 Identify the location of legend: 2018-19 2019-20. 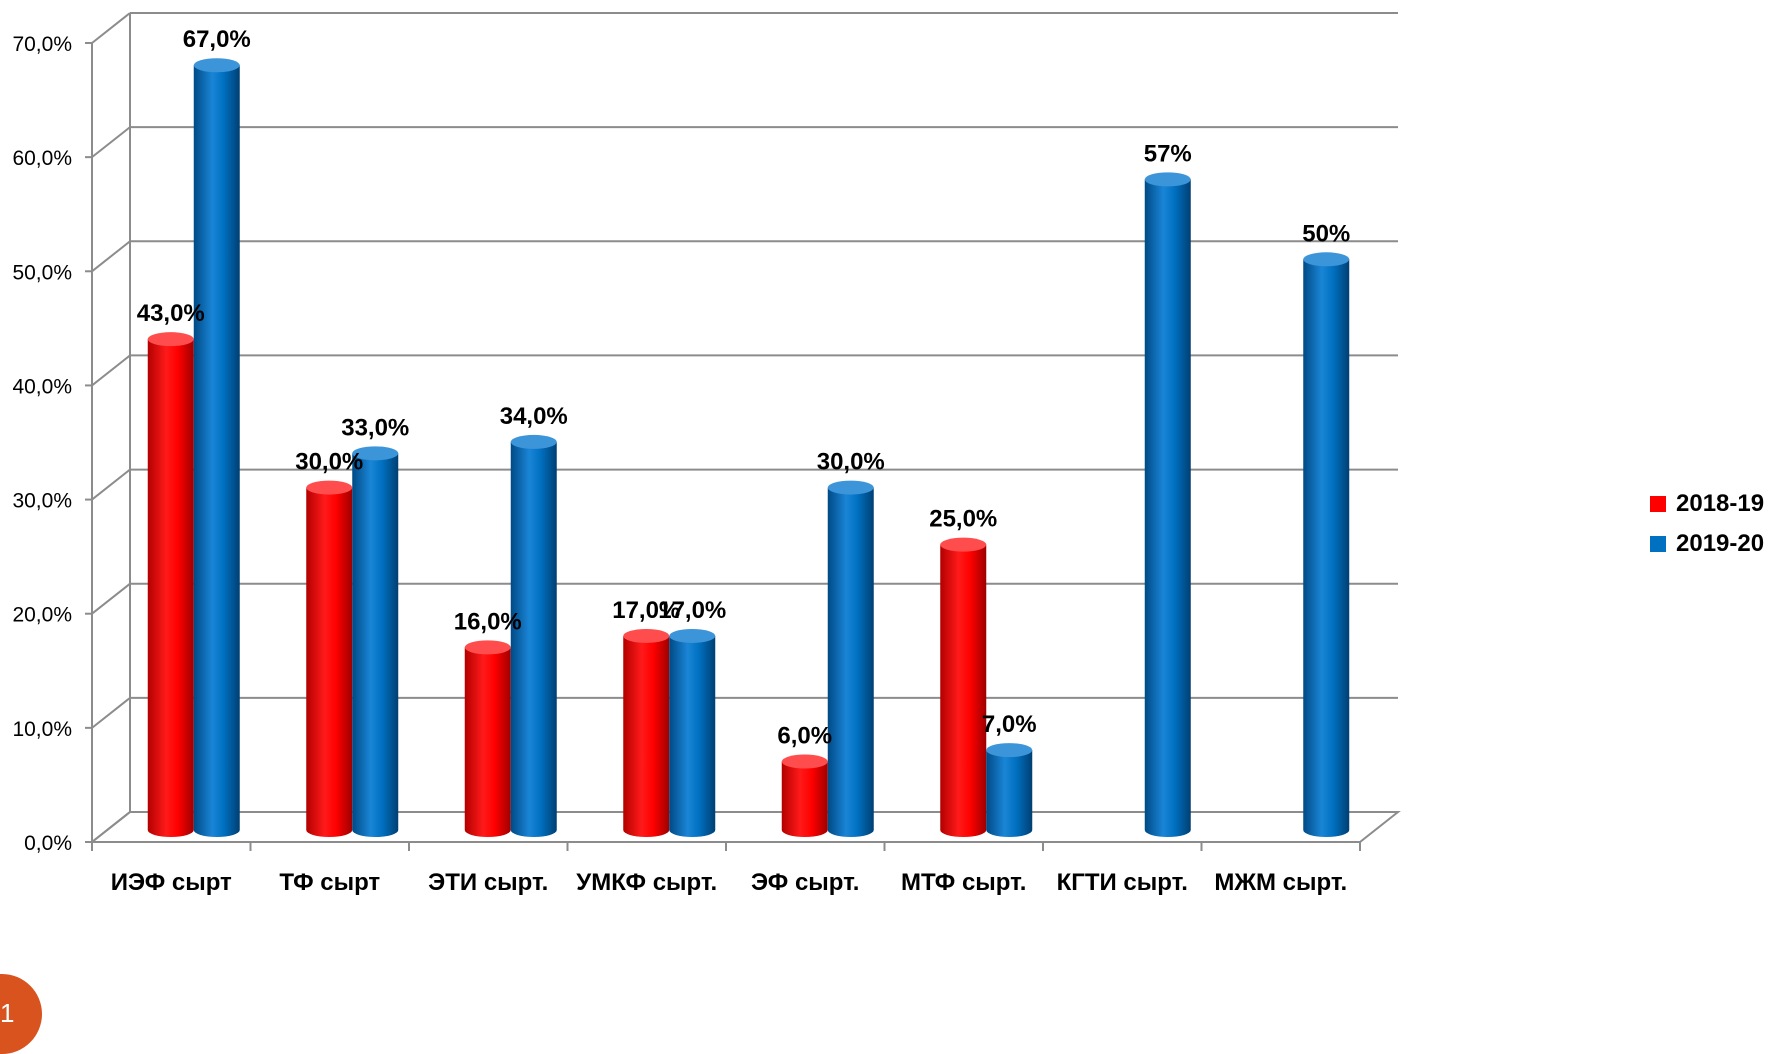
(1707, 524).